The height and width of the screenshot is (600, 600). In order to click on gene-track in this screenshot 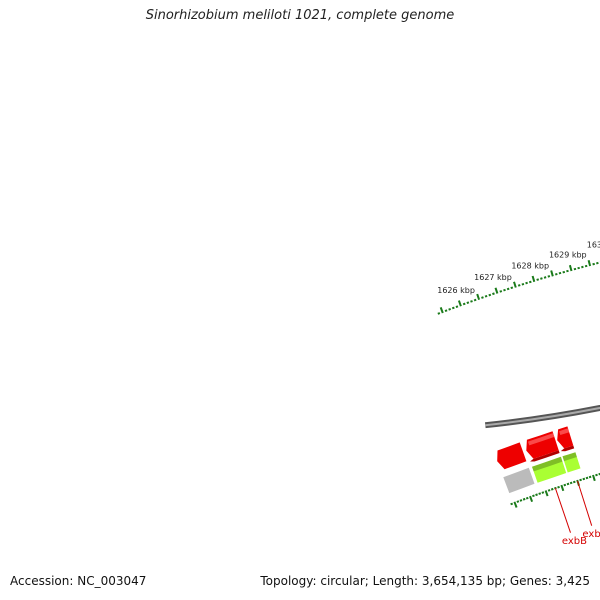, I will do `click(536, 448)`.